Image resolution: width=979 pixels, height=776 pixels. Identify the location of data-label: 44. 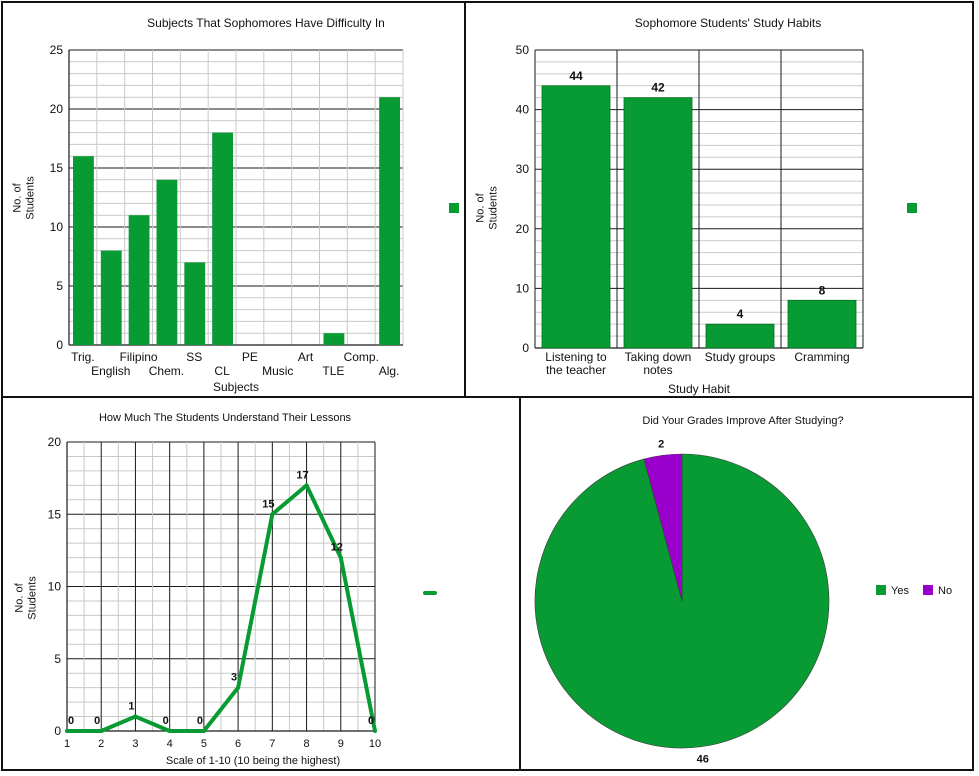
(576, 76).